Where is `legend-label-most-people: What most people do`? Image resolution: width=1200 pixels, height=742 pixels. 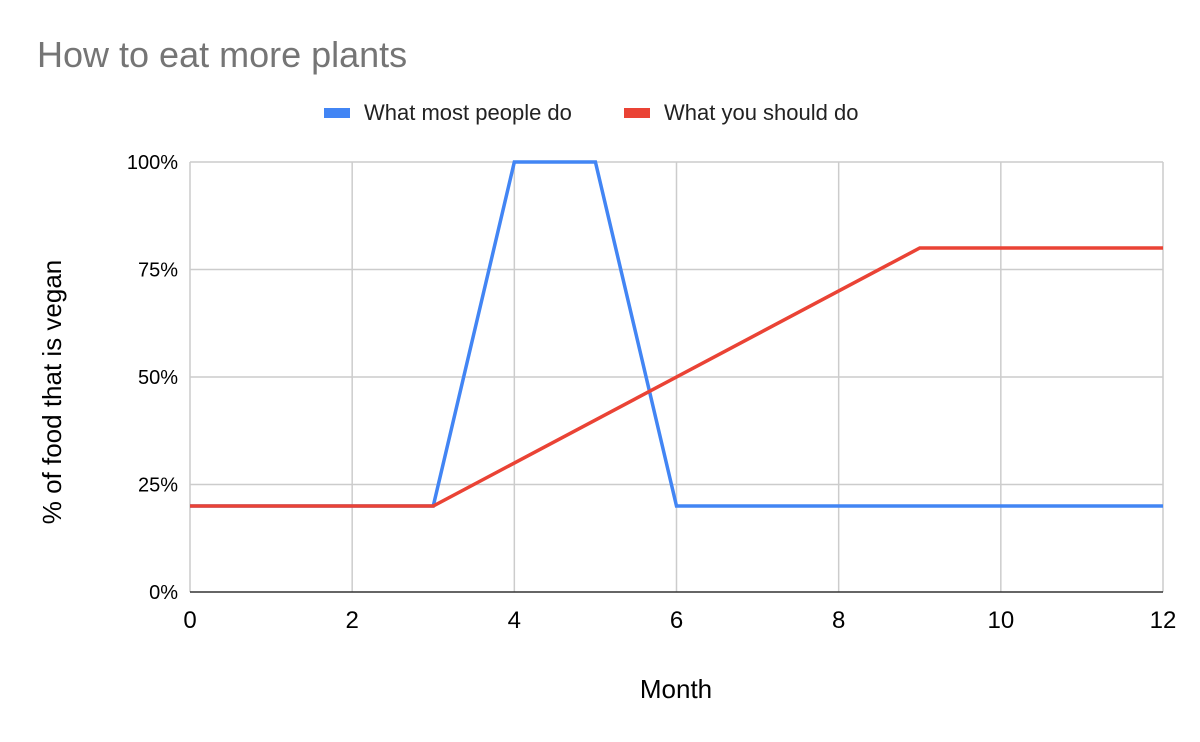
legend-label-most-people: What most people do is located at coordinates (468, 112).